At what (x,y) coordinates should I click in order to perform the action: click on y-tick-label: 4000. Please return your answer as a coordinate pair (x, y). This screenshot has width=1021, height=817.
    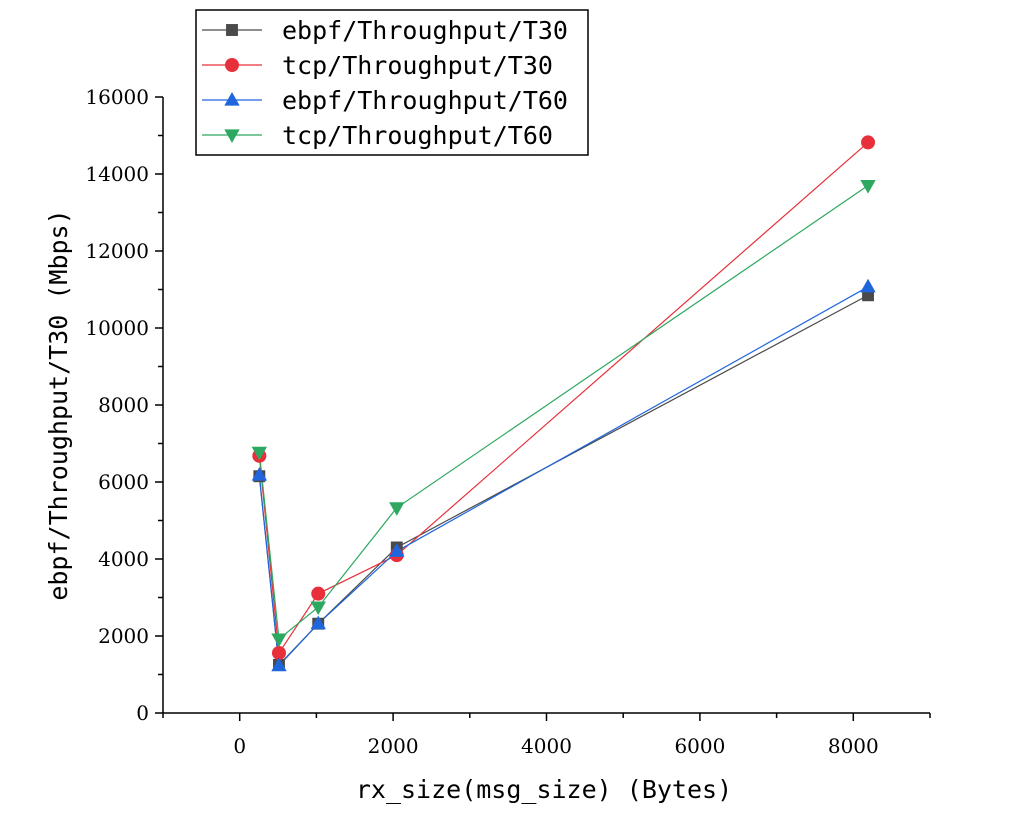
    Looking at the image, I should click on (123, 559).